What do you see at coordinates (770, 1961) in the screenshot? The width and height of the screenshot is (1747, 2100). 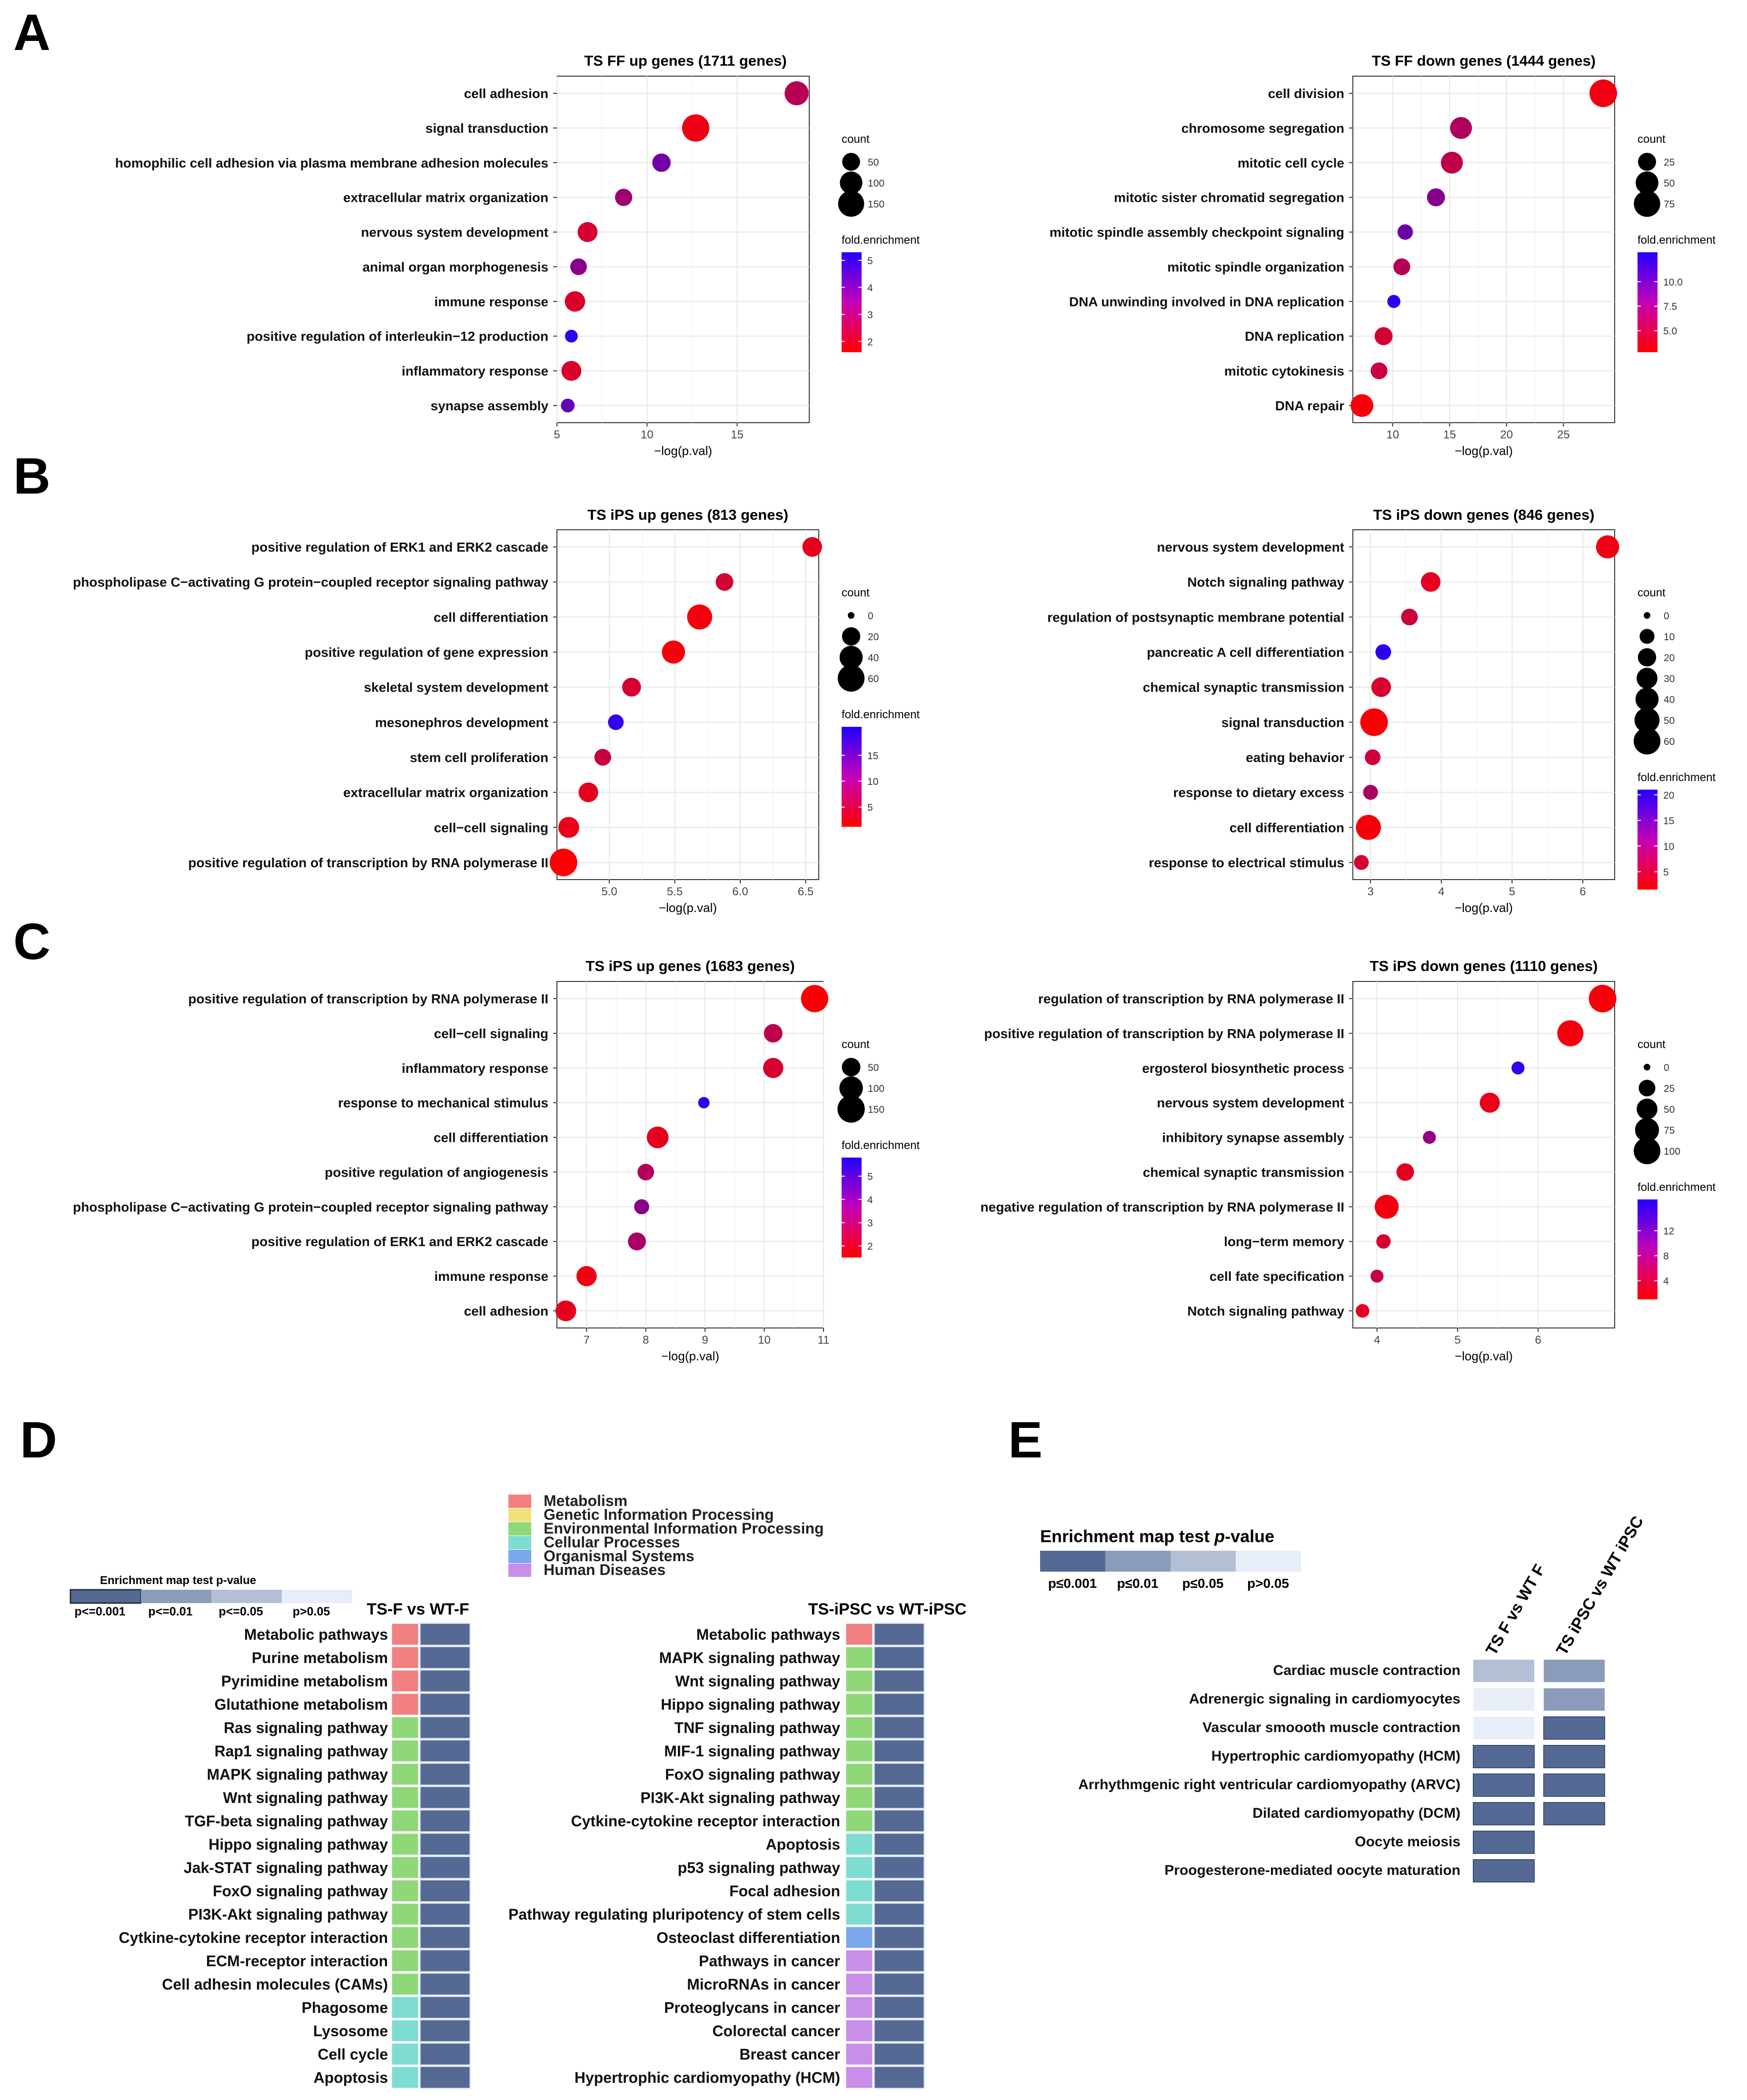 I see `pathway-label: Pathways in cancer` at bounding box center [770, 1961].